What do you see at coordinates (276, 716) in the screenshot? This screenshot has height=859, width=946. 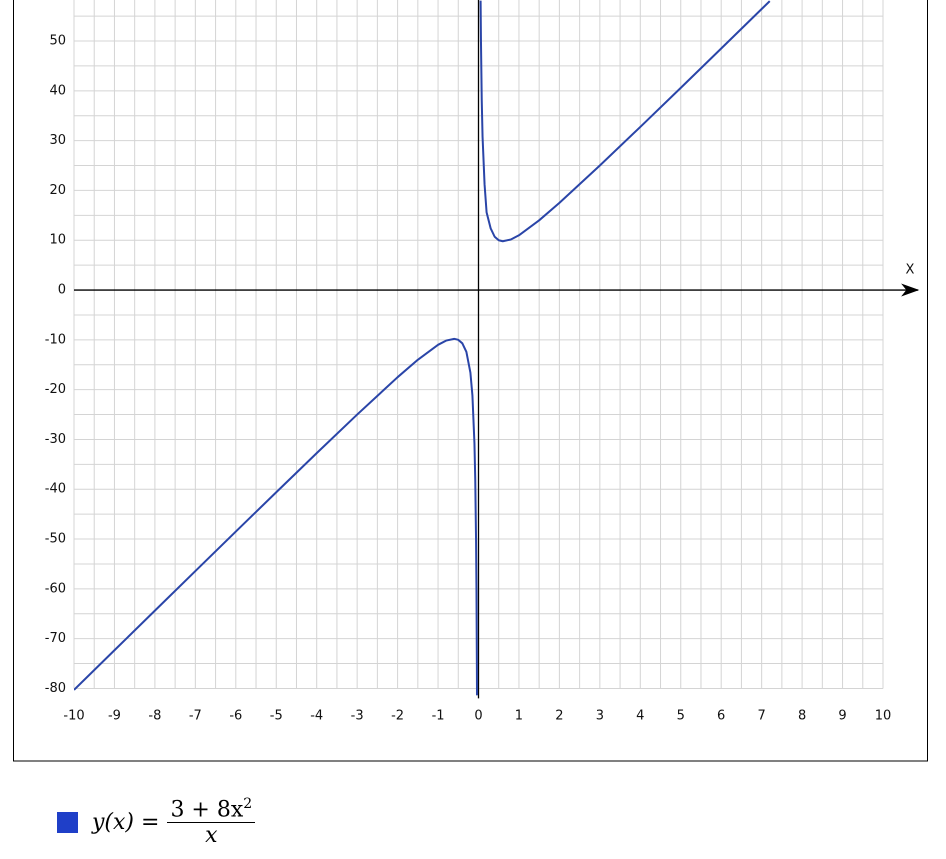 I see `x-tick-label: -5` at bounding box center [276, 716].